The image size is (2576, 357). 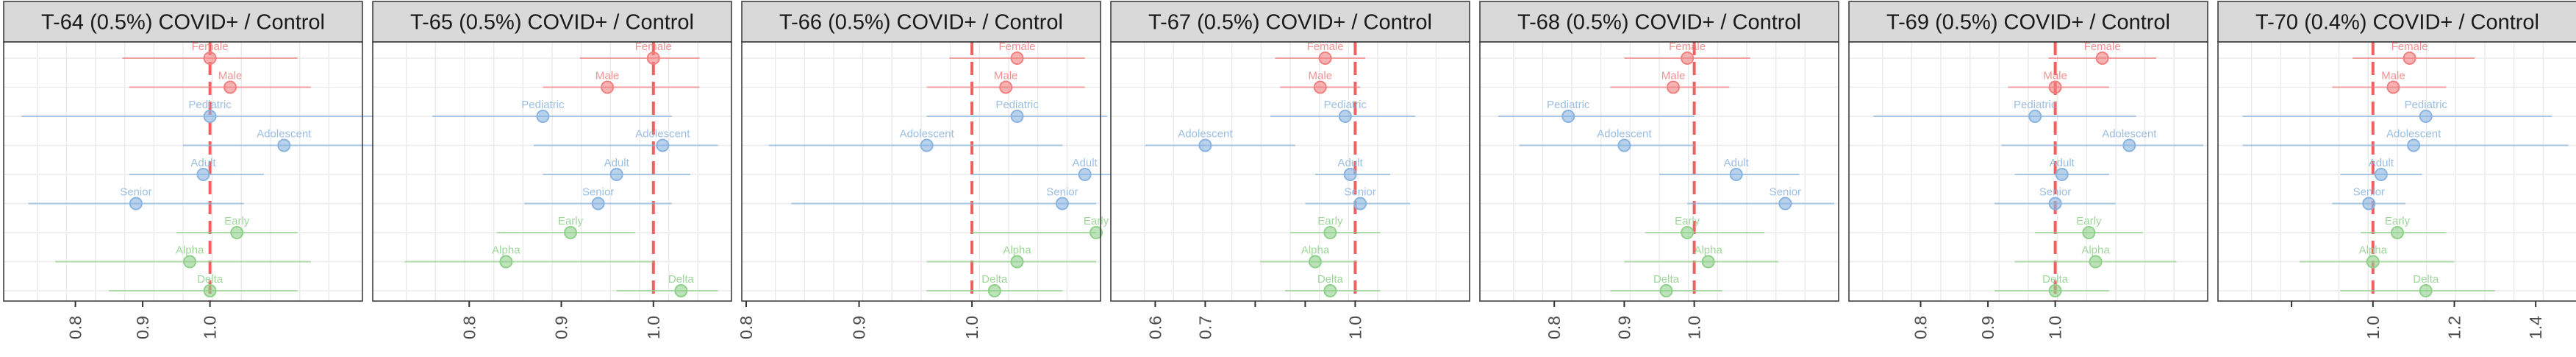 I want to click on panel-title: T-67 (0.5%) COVID+ / Control, so click(x=1290, y=23).